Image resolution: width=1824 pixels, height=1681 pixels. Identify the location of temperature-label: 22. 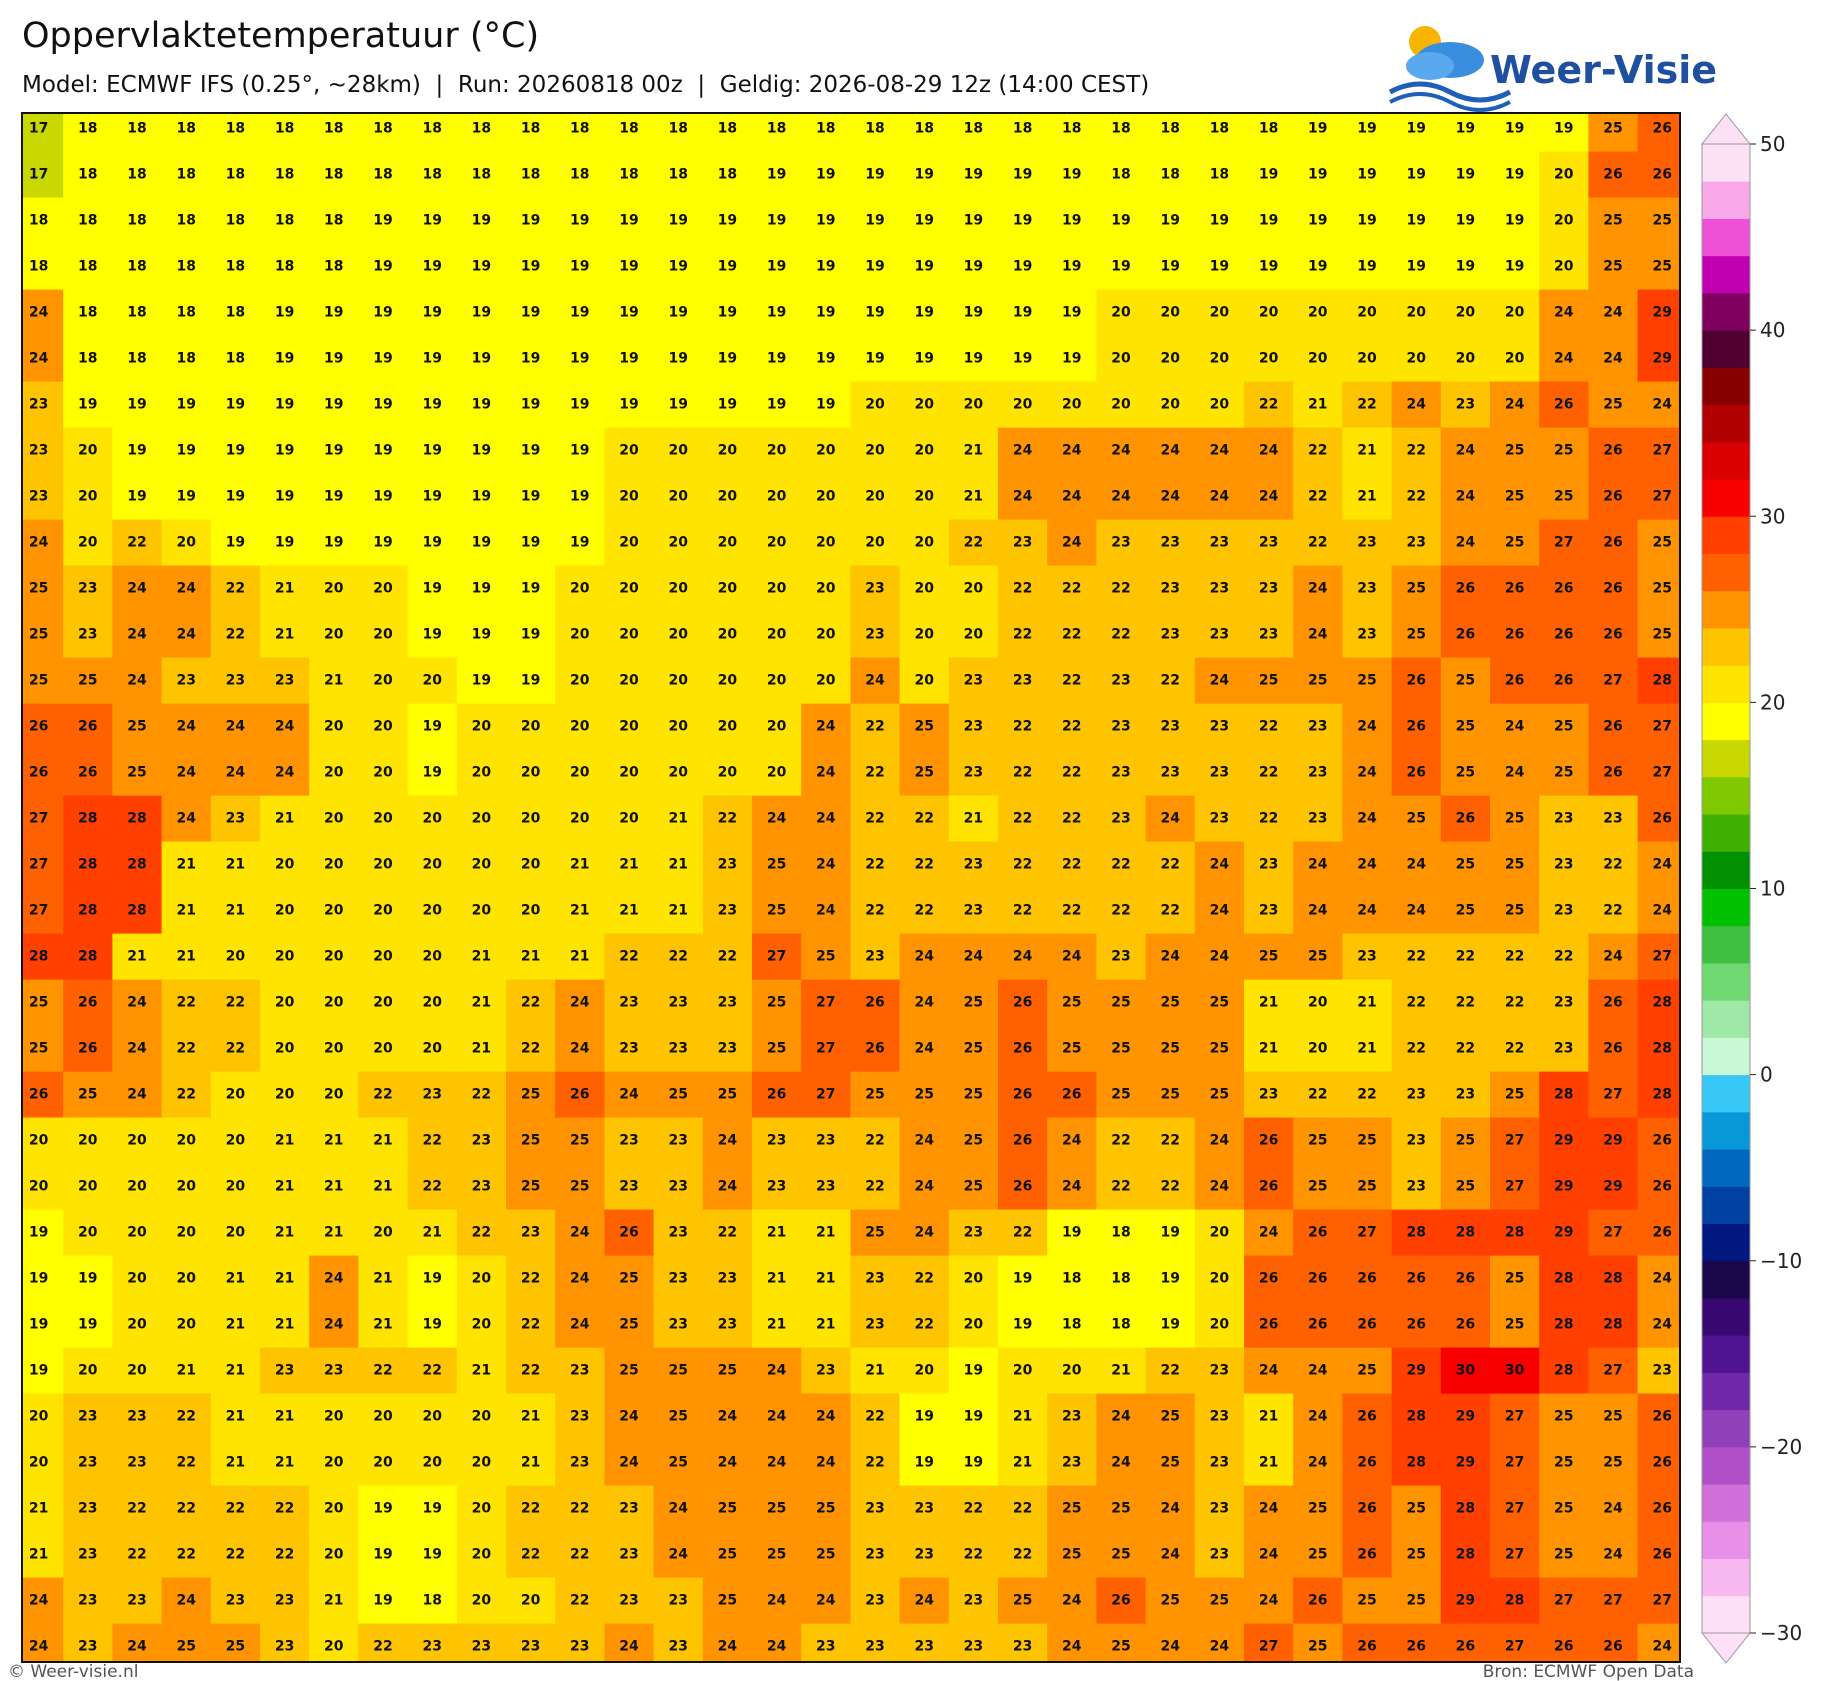
(382, 1371).